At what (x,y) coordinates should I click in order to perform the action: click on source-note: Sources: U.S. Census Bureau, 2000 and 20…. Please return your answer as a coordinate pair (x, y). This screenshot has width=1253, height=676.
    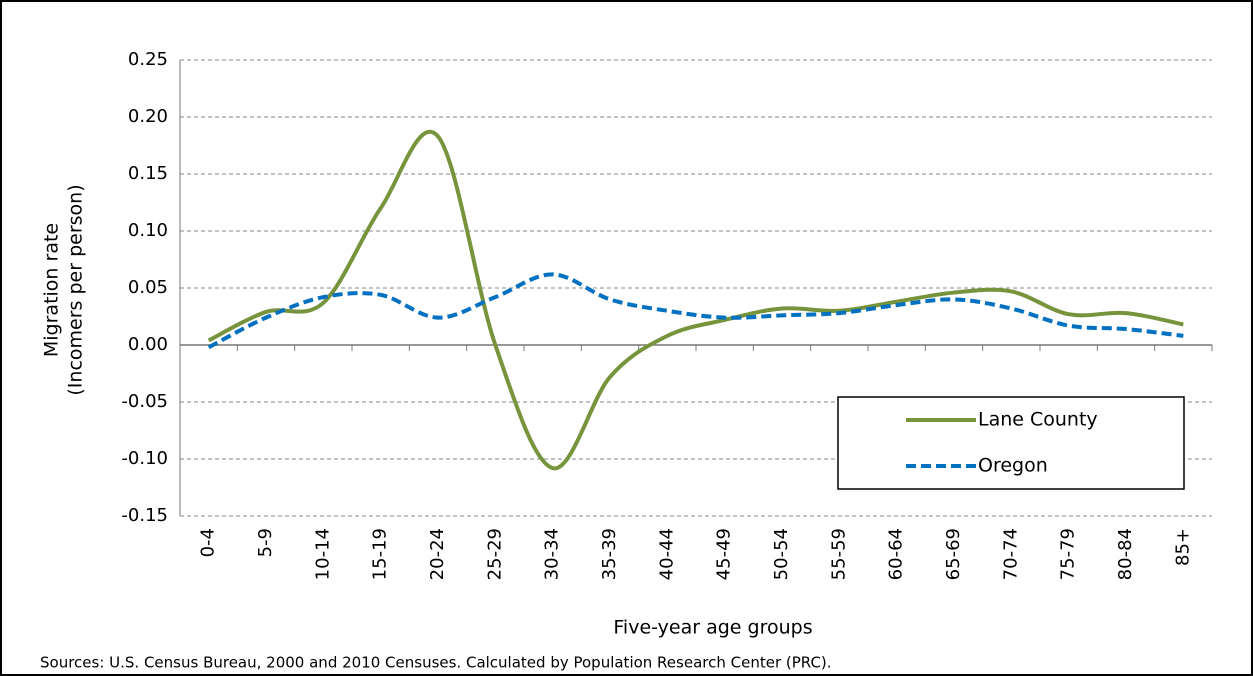
    Looking at the image, I should click on (436, 663).